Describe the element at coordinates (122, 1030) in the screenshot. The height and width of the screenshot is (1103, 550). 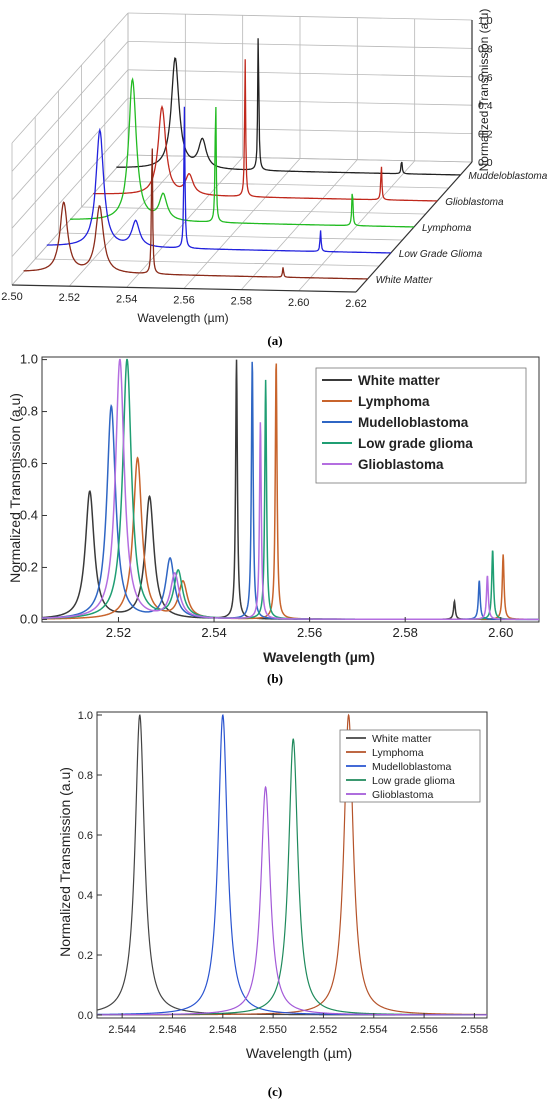
I see `panel-c-x-tick-label: 2.544` at that location.